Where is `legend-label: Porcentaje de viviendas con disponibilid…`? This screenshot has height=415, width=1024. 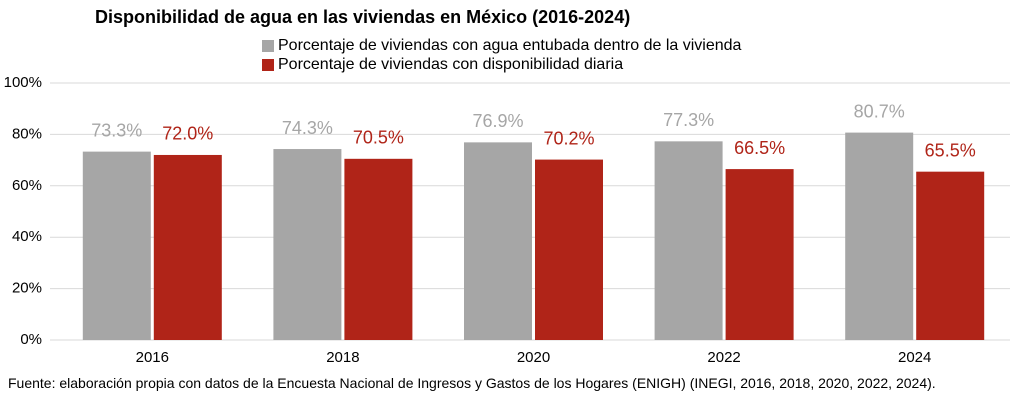 legend-label: Porcentaje de viviendas con disponibilid… is located at coordinates (450, 64).